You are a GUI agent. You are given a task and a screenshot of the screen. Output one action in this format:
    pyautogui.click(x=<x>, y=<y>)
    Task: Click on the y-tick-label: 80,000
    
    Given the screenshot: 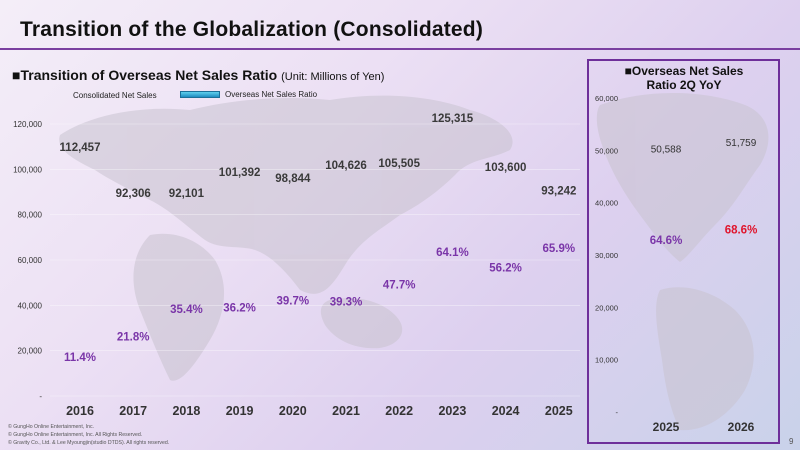 What is the action you would take?
    pyautogui.click(x=30, y=215)
    